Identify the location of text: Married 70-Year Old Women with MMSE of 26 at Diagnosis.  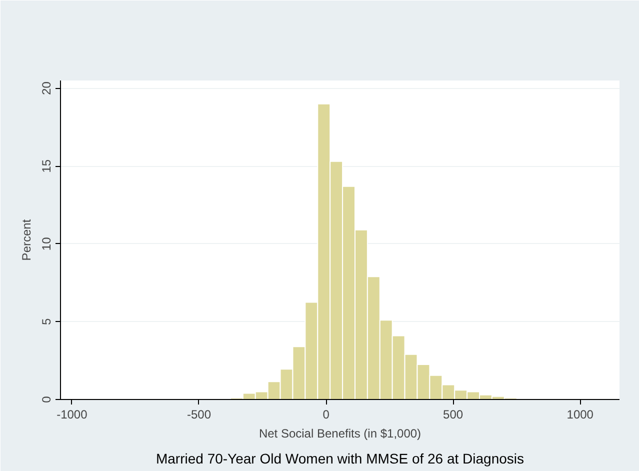
(340, 458).